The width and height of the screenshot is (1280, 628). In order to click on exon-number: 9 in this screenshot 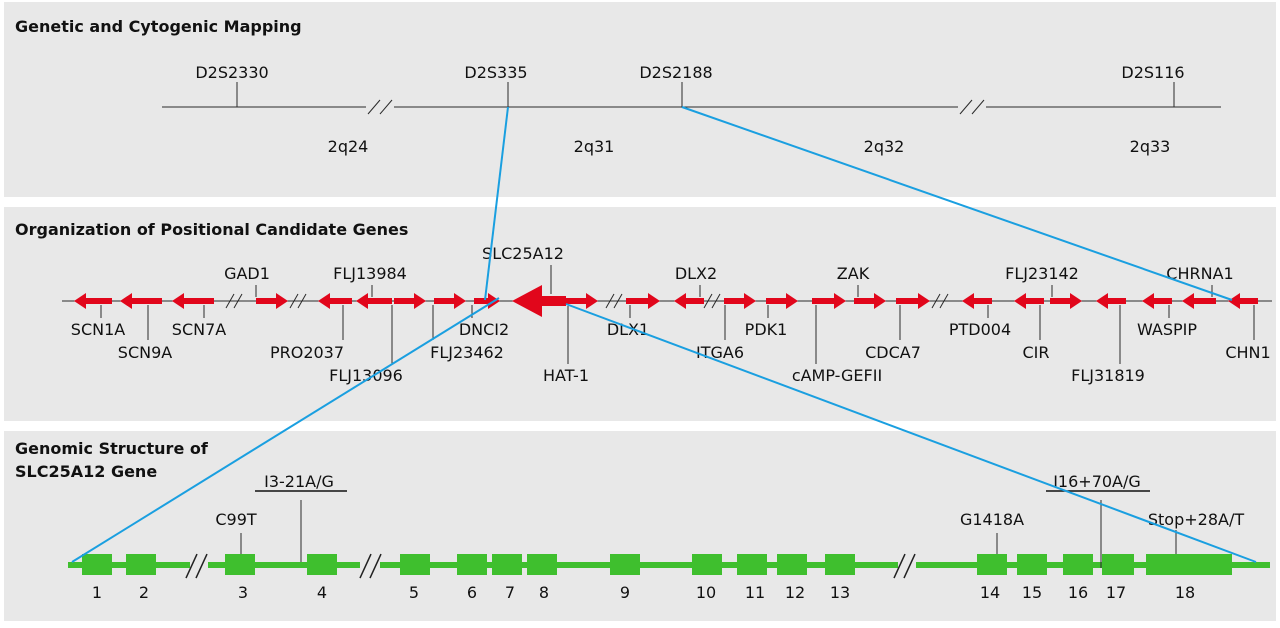, I will do `click(625, 592)`.